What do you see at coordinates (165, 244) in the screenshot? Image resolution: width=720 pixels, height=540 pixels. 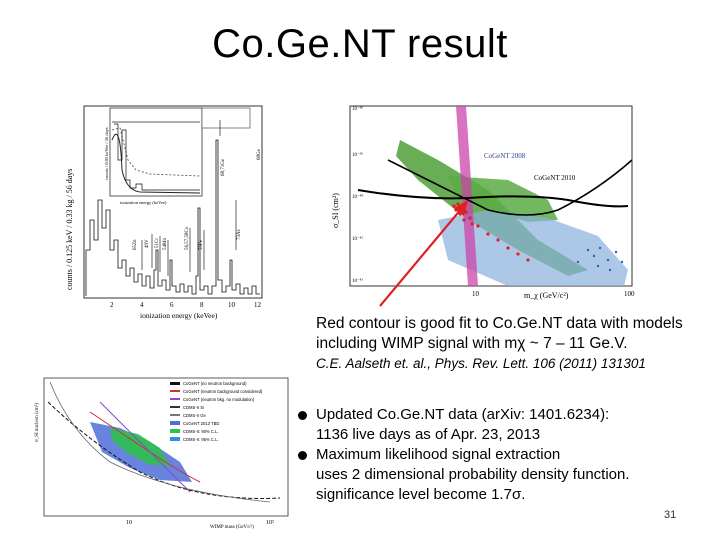 I see `peak-label: 54Mn` at bounding box center [165, 244].